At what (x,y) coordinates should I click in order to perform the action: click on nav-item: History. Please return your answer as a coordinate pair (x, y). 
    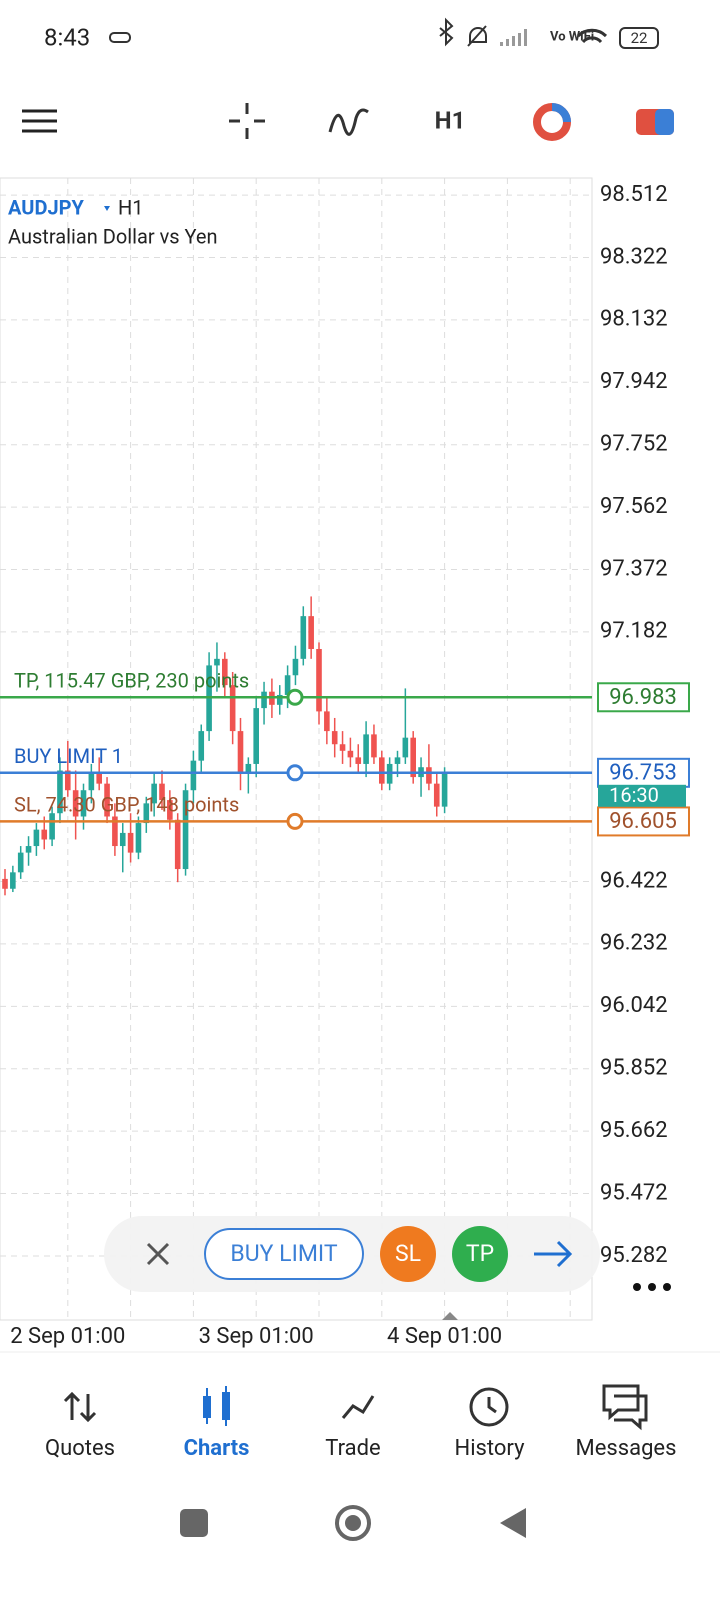
    Looking at the image, I should click on (490, 1448).